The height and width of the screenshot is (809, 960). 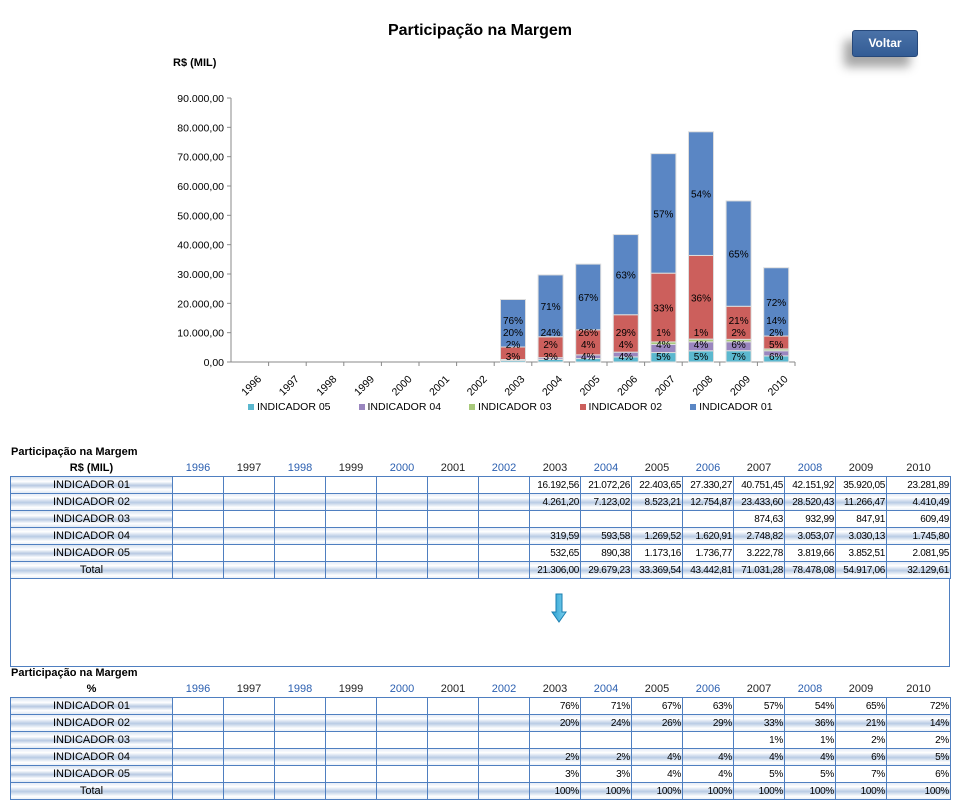 What do you see at coordinates (810, 519) in the screenshot?
I see `table-cell: 932,99` at bounding box center [810, 519].